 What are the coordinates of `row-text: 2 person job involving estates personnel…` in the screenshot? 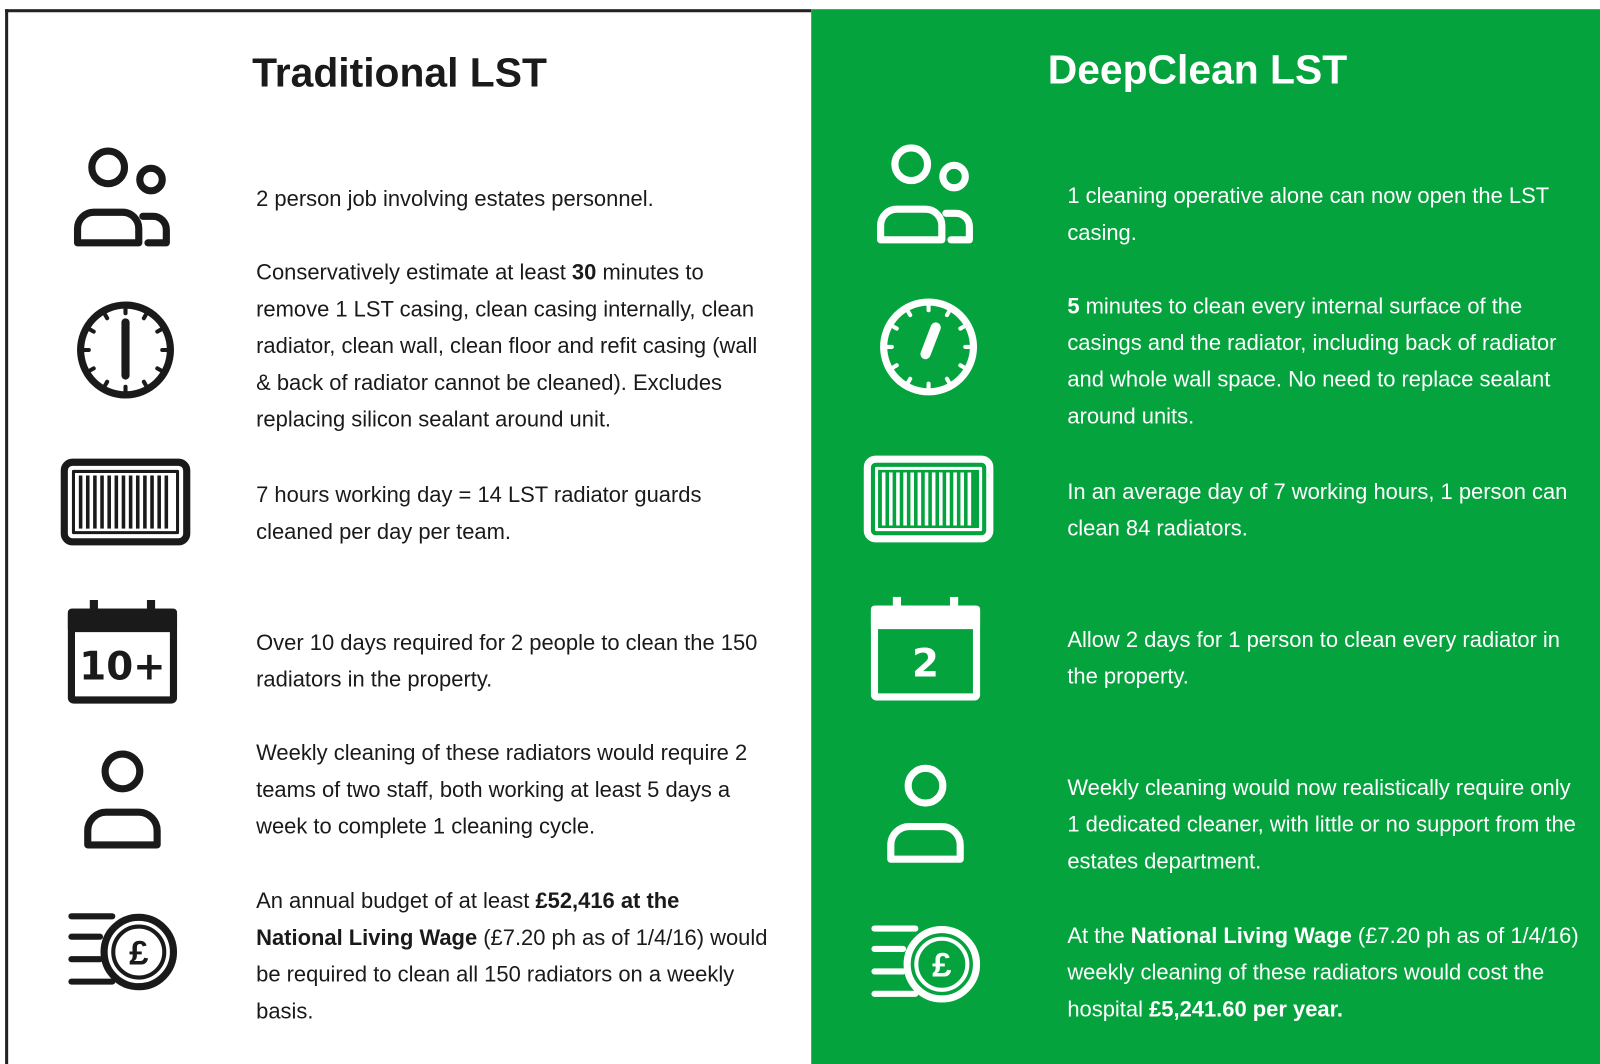 It's located at (513, 199).